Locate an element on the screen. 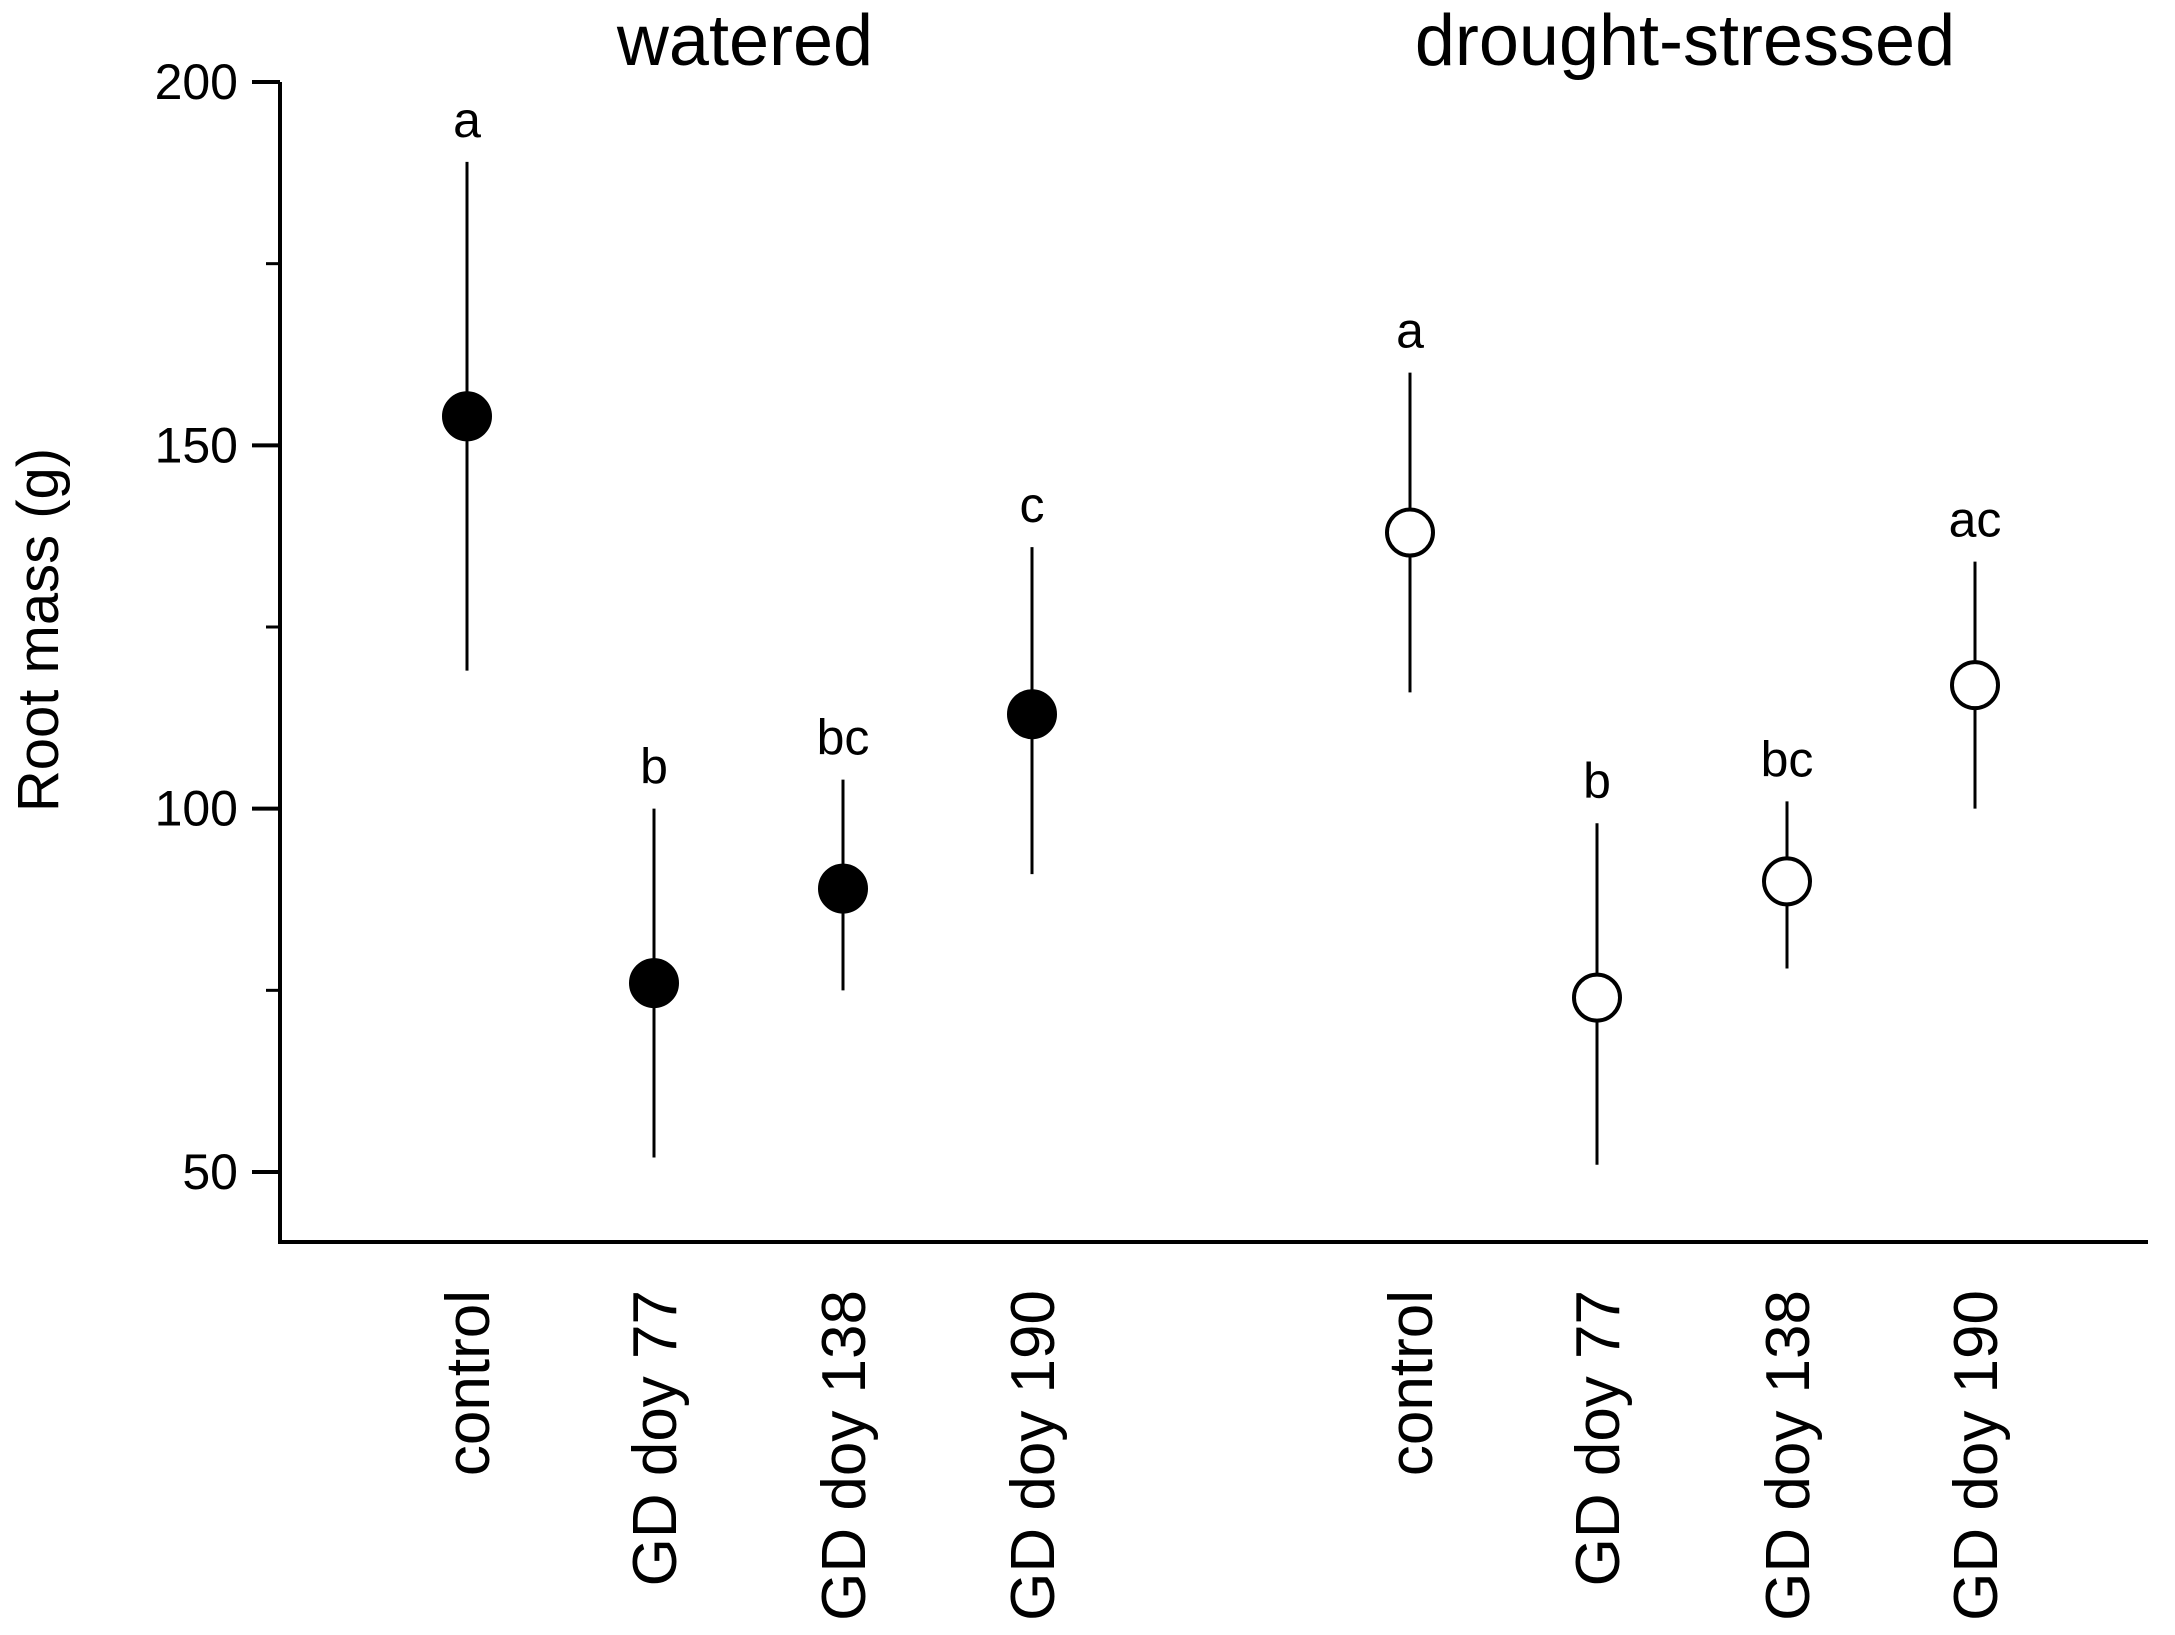  y-tick-label: 100 is located at coordinates (196, 809).